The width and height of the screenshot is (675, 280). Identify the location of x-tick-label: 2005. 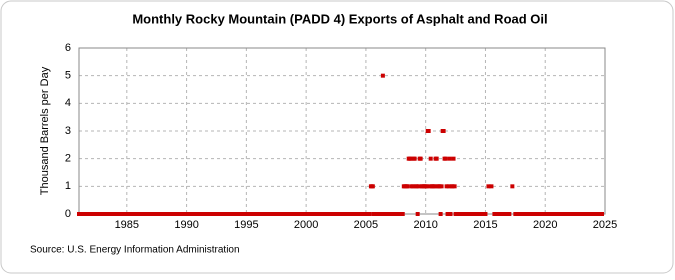
(366, 225).